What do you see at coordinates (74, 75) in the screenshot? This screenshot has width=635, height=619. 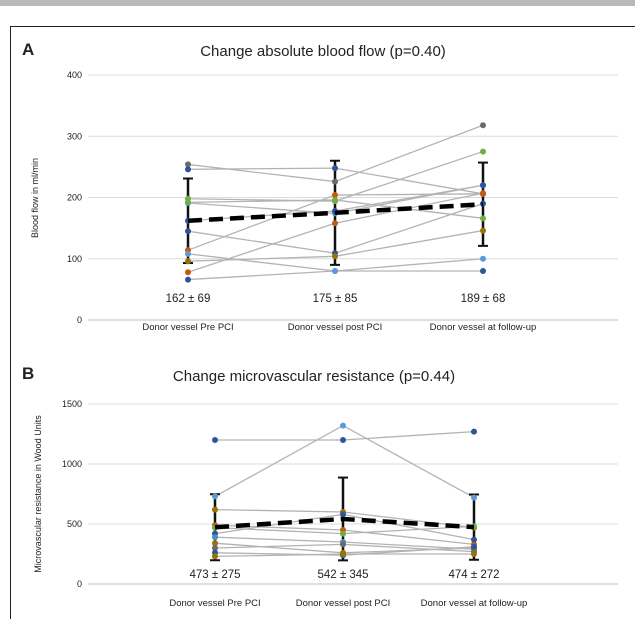 I see `panel-a-ytick-400: 400` at bounding box center [74, 75].